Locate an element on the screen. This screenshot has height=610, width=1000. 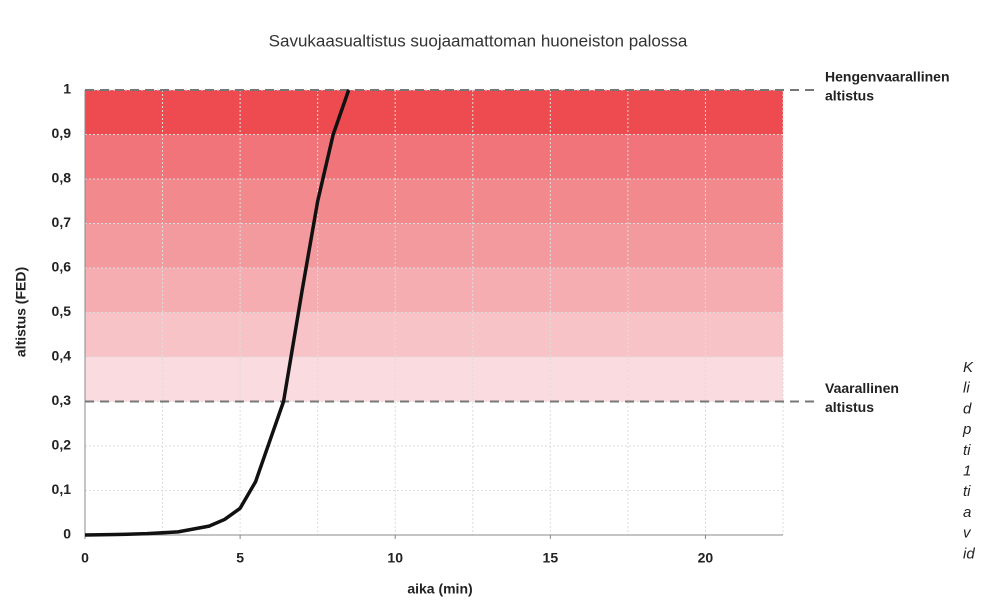
y-tick-label: 0,1 is located at coordinates (62, 489).